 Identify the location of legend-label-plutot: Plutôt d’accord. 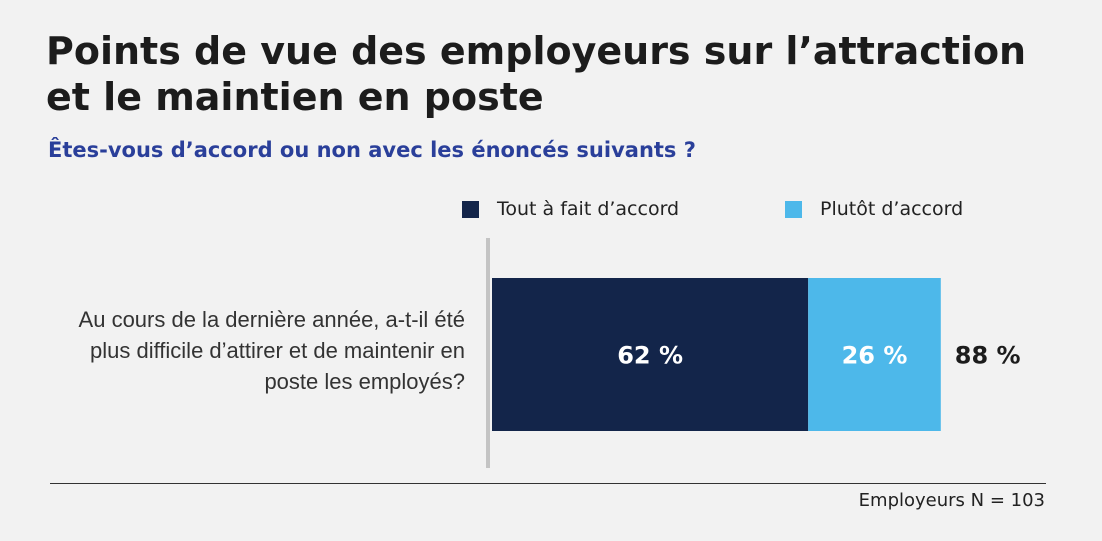
(892, 209).